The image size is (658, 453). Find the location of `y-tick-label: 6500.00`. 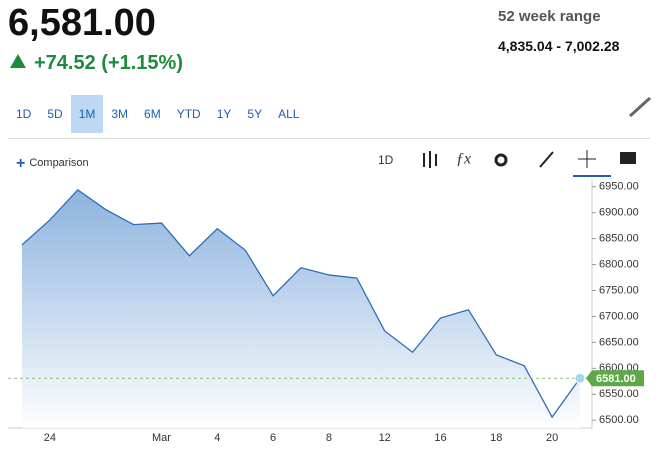

y-tick-label: 6500.00 is located at coordinates (619, 420).